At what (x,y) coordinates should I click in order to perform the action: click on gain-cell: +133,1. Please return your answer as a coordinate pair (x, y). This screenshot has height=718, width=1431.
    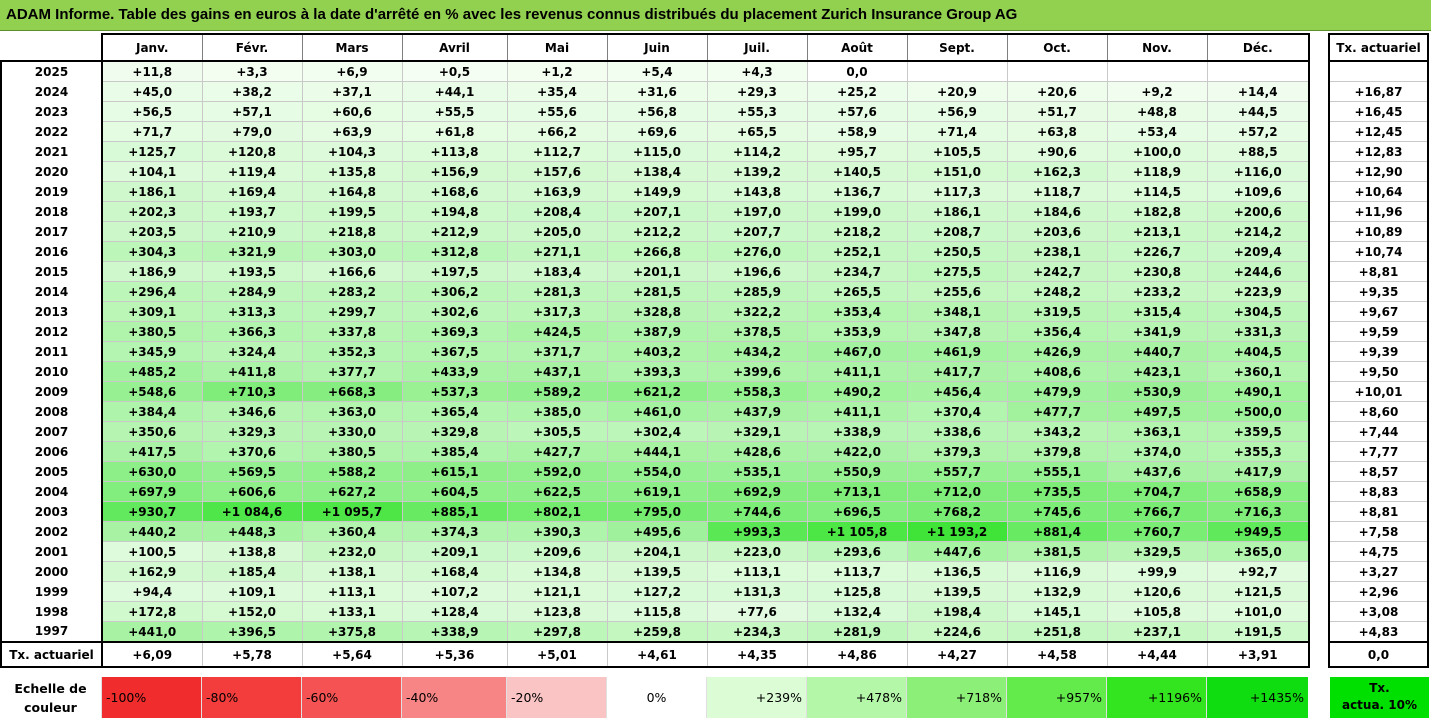
    Looking at the image, I should click on (352, 611).